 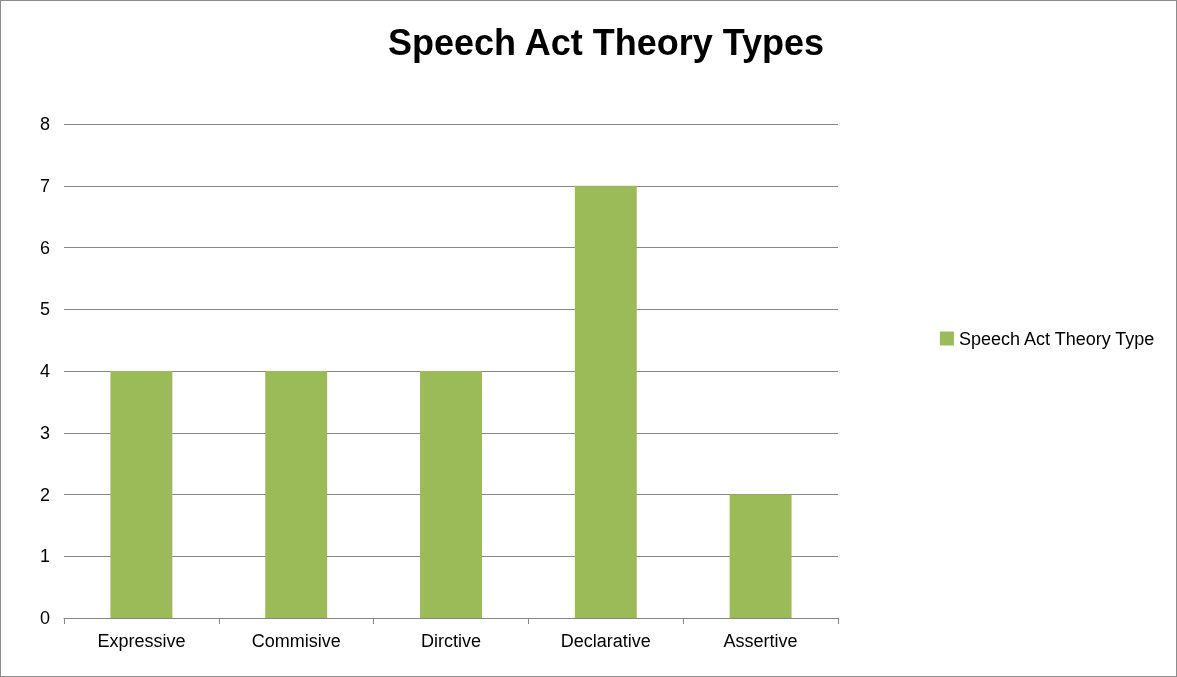 What do you see at coordinates (141, 641) in the screenshot?
I see `x-tick-label: Expressive` at bounding box center [141, 641].